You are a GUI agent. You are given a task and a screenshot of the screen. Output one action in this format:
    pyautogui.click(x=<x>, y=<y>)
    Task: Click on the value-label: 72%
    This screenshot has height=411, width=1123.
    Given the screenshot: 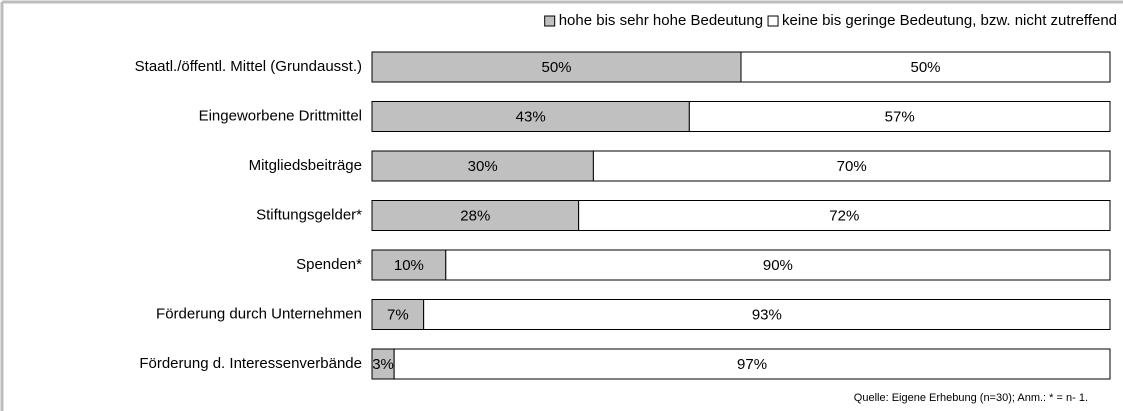 What is the action you would take?
    pyautogui.click(x=844, y=215)
    